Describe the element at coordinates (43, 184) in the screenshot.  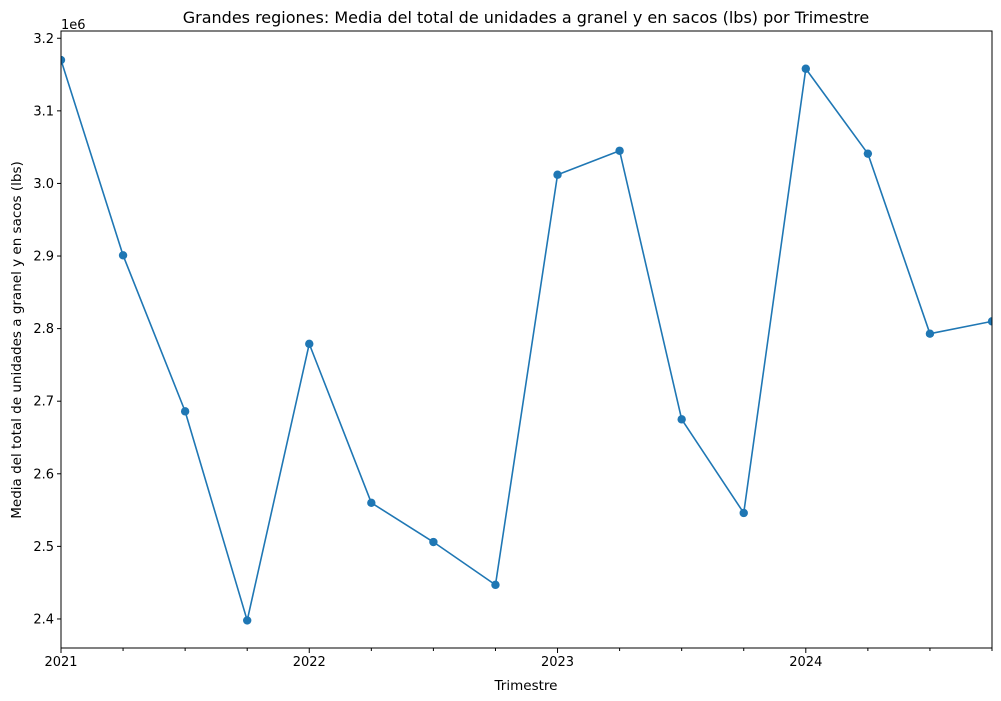
I see `y-tick-label: 3.0` at that location.